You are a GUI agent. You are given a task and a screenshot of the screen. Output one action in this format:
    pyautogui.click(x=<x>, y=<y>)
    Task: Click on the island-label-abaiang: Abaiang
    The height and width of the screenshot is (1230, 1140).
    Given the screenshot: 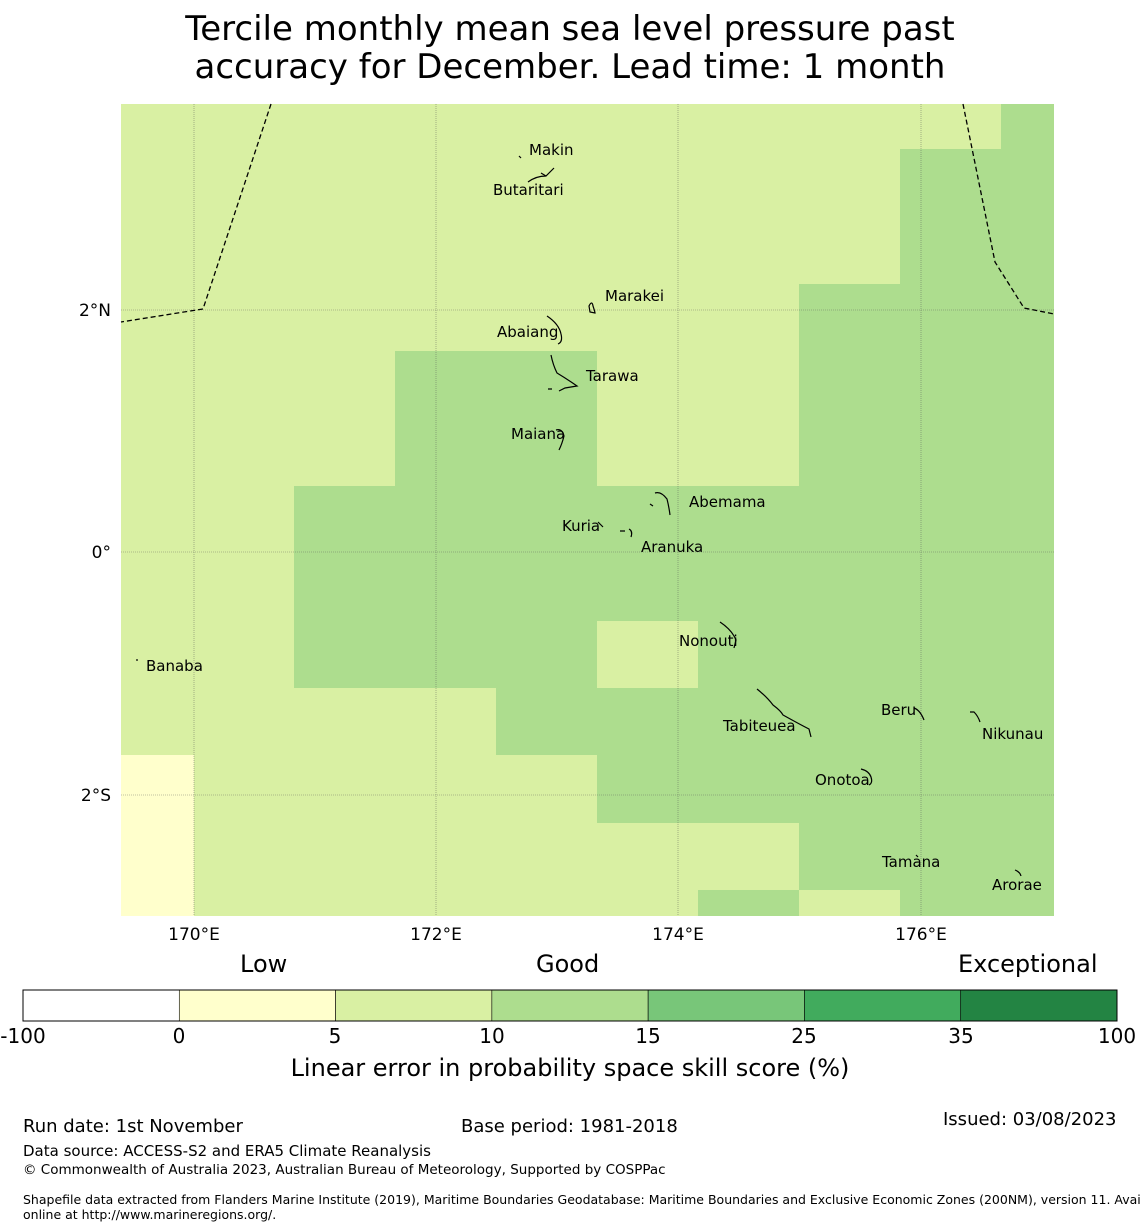 What is the action you would take?
    pyautogui.click(x=527, y=332)
    